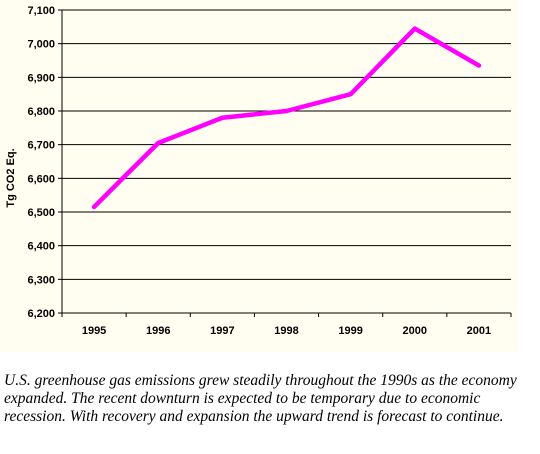 The width and height of the screenshot is (540, 454). What do you see at coordinates (158, 331) in the screenshot?
I see `x-tick-label: 1996` at bounding box center [158, 331].